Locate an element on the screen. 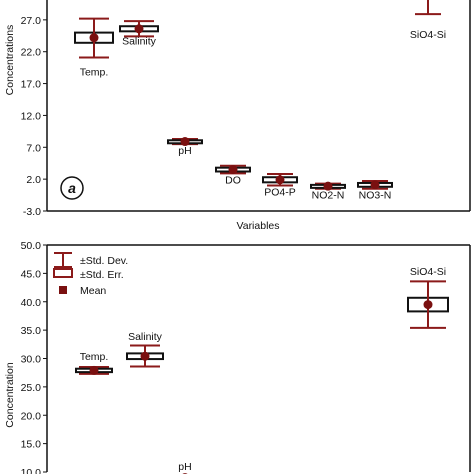  x-axis-label: Variables is located at coordinates (258, 226).